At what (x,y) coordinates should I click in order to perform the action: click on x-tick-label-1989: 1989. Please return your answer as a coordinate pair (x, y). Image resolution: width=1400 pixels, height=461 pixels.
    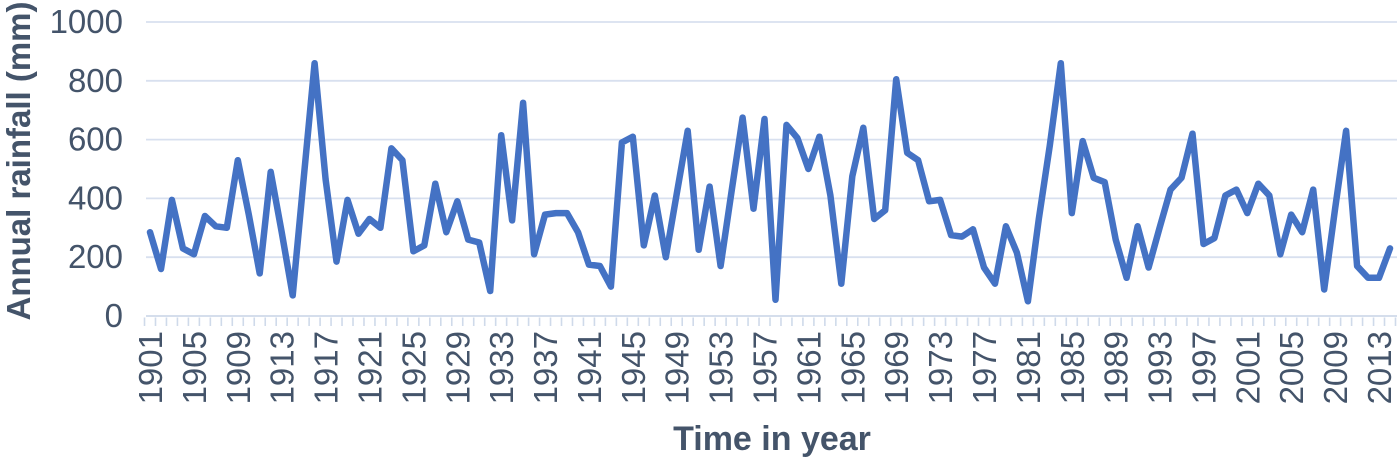
    Looking at the image, I should click on (1116, 367).